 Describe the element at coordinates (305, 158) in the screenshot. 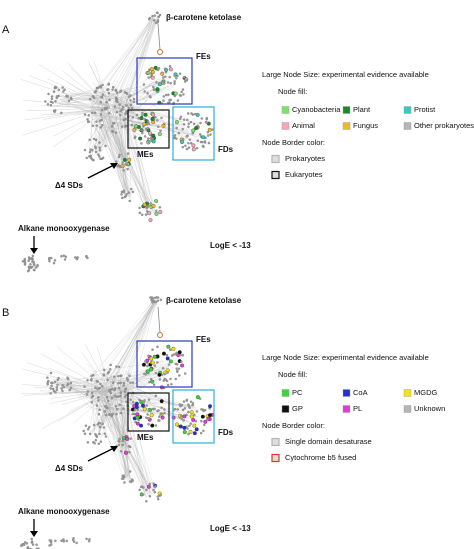

I see `legend-label: Prokaryotes` at that location.